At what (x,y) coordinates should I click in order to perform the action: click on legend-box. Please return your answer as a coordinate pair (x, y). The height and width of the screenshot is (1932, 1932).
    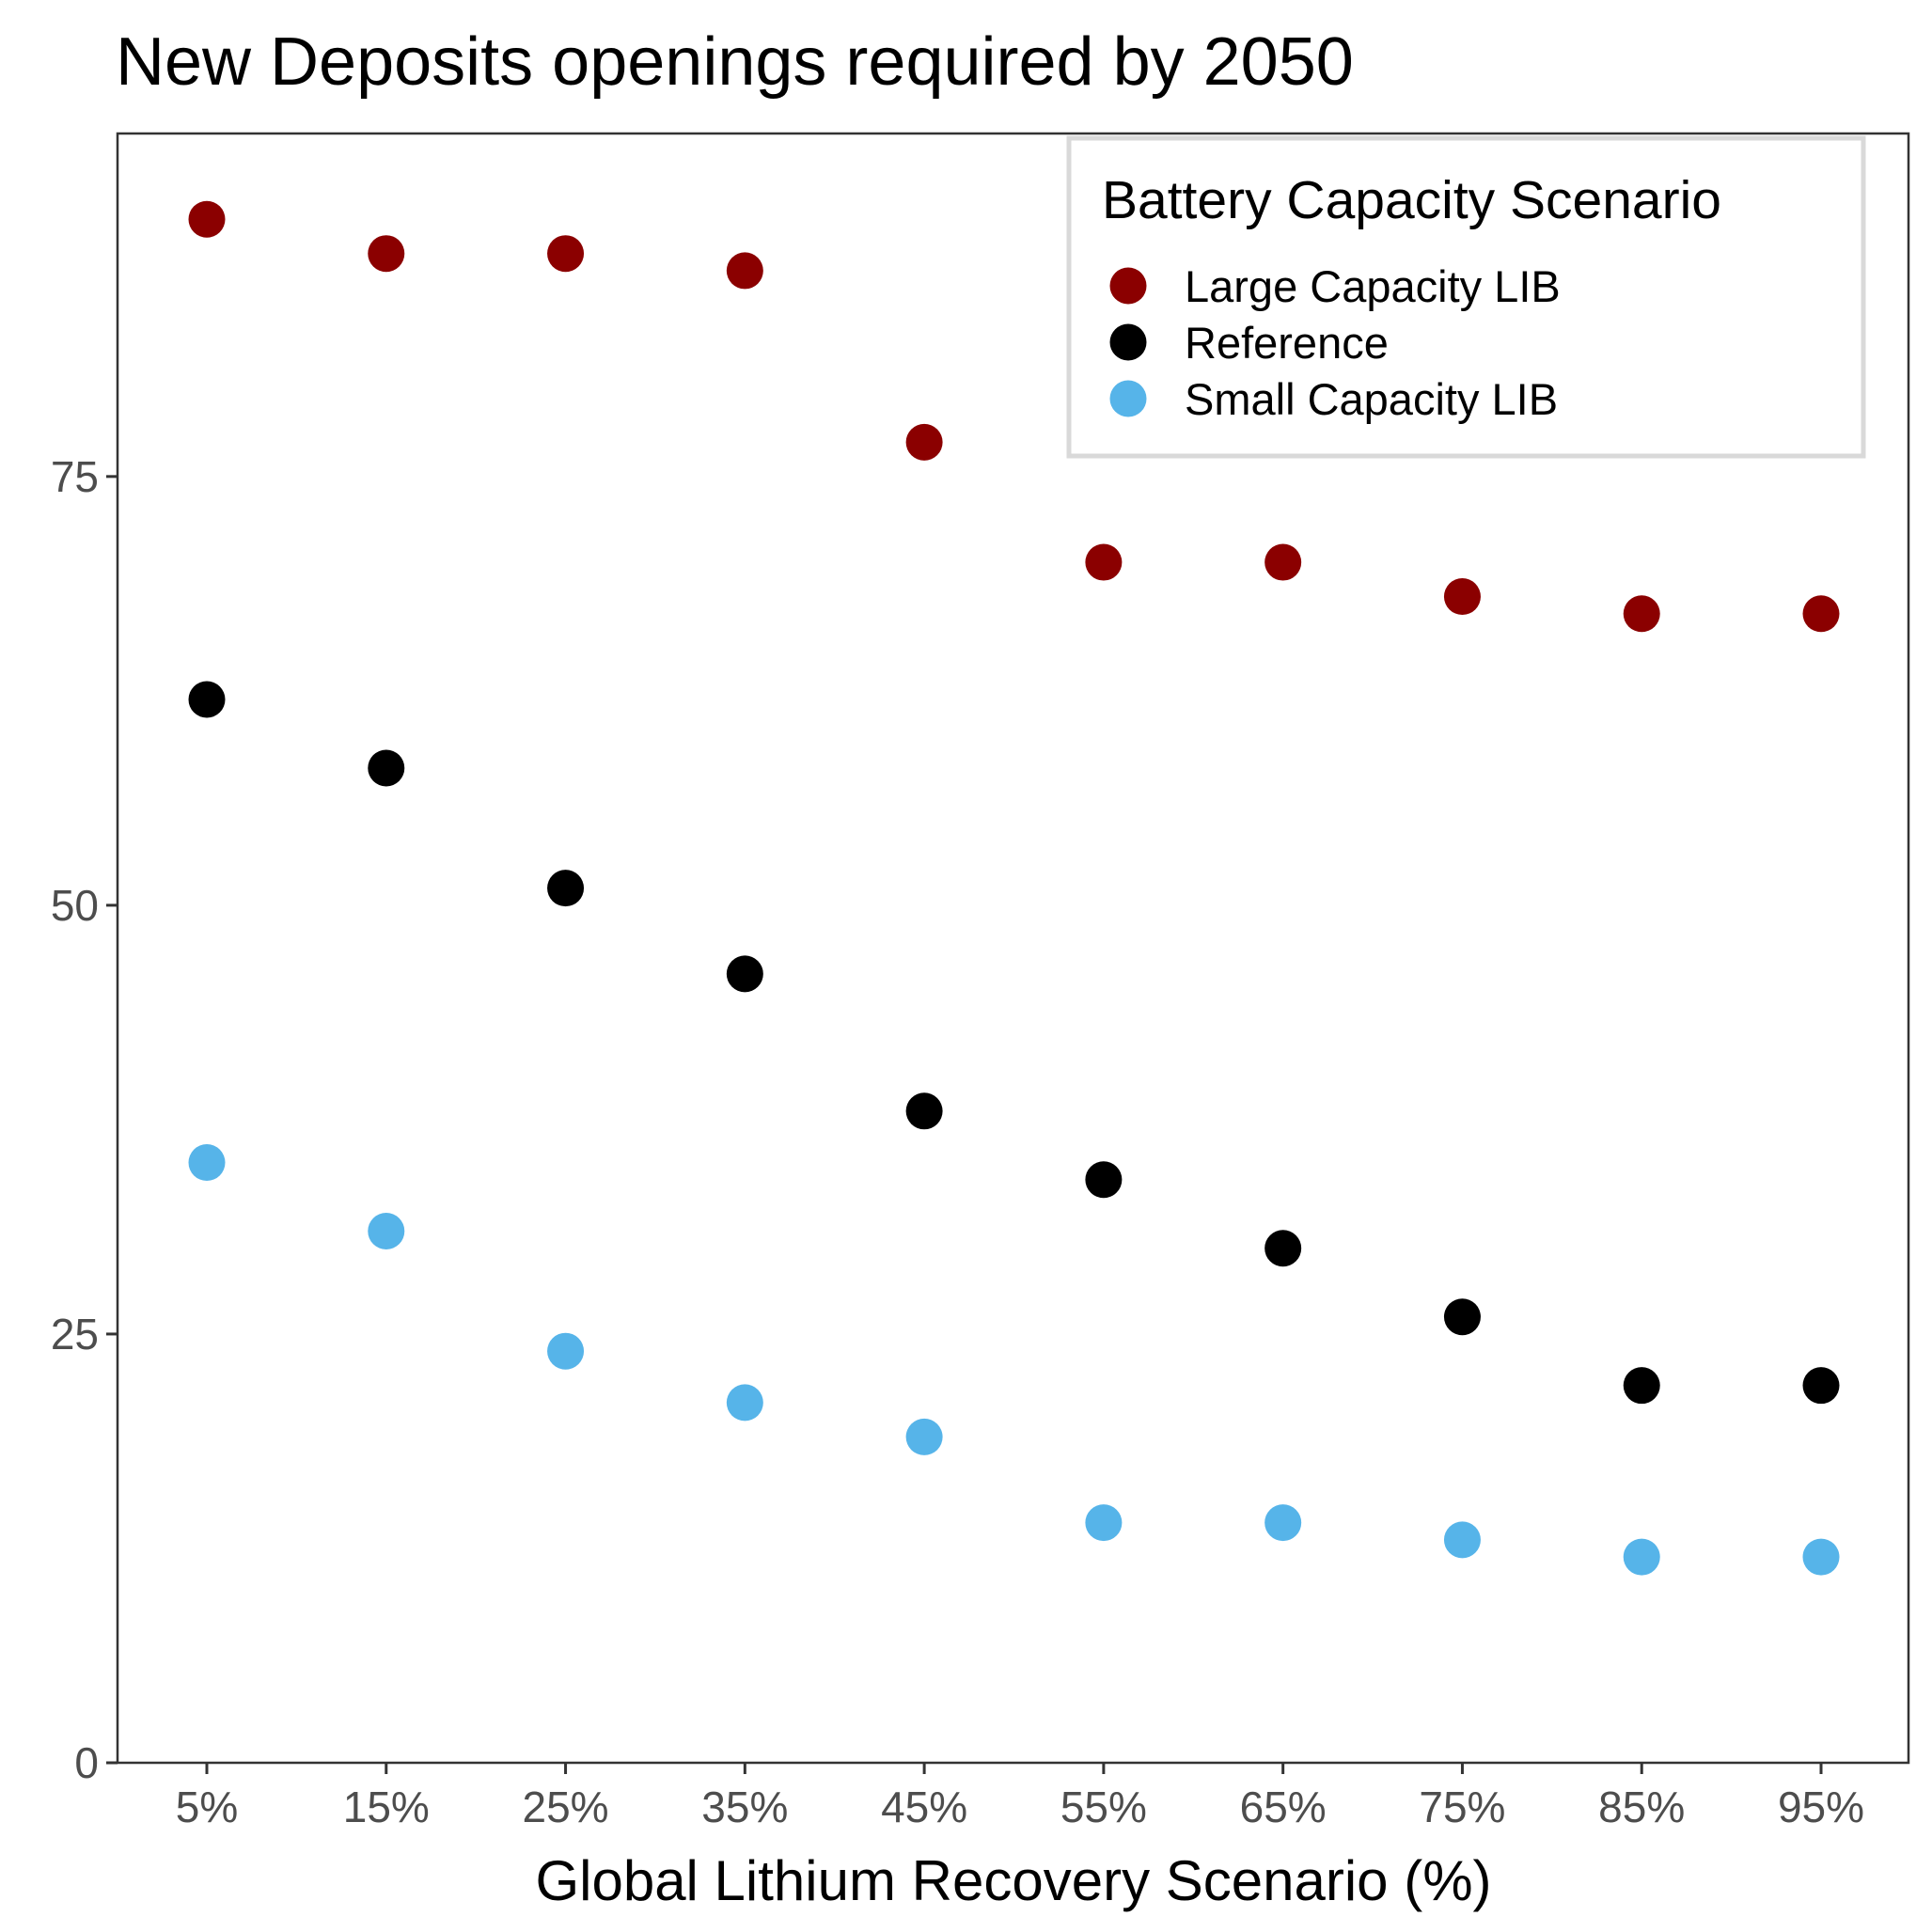
    Looking at the image, I should click on (1466, 297).